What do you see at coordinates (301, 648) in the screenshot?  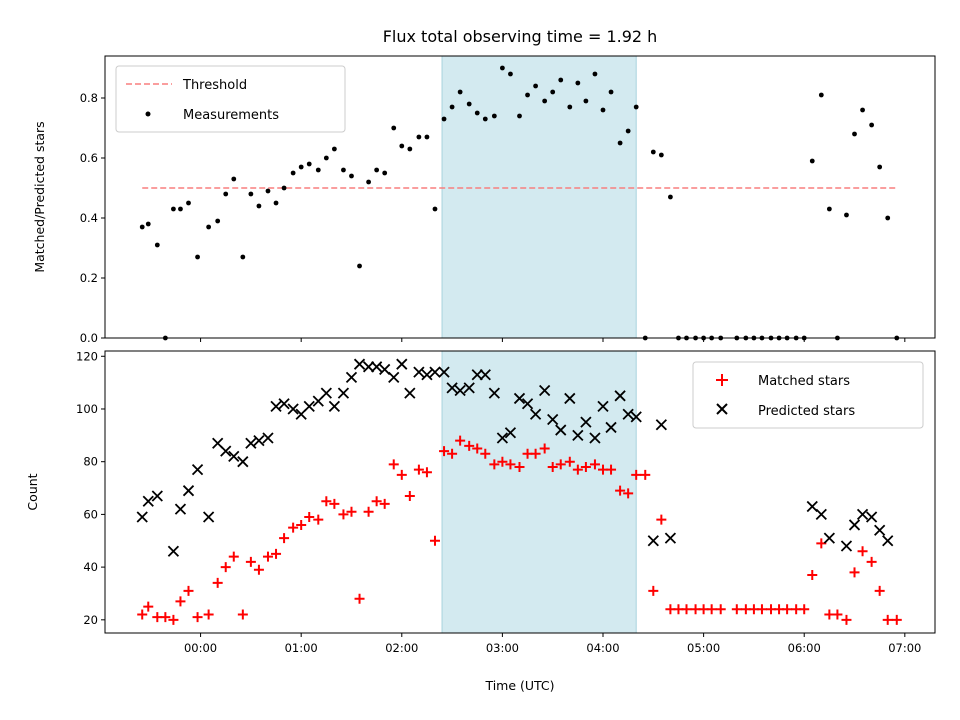 I see `bottom-xtick-label: 01:00` at bounding box center [301, 648].